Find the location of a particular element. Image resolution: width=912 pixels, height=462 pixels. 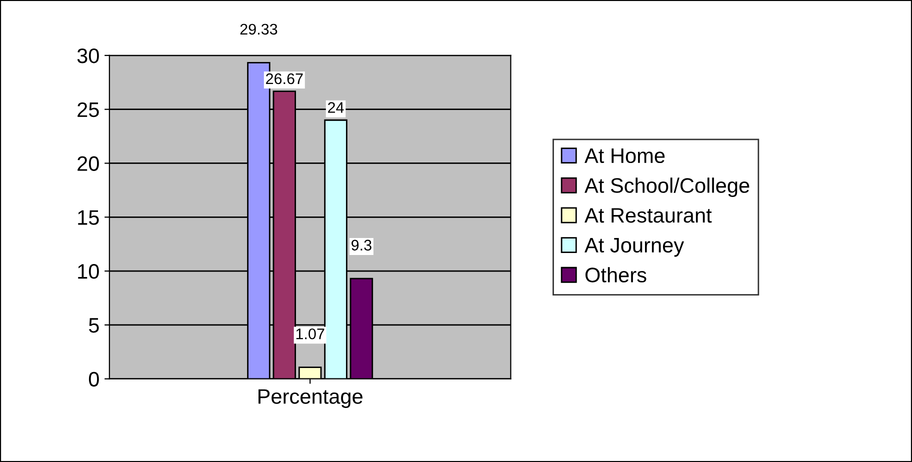

y-tick-label: 20 is located at coordinates (88, 163).